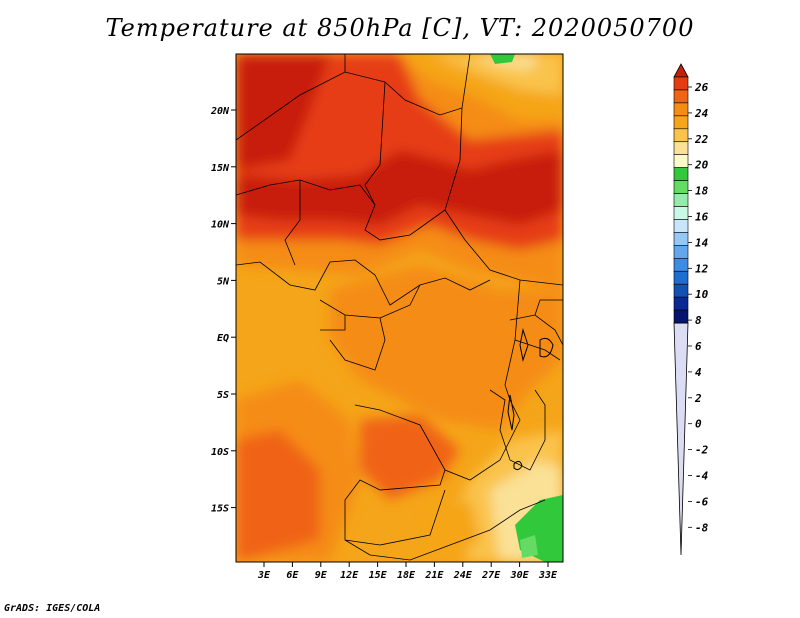 Image resolution: width=800 pixels, height=618 pixels. I want to click on lon-tick-label: 3E, so click(264, 575).